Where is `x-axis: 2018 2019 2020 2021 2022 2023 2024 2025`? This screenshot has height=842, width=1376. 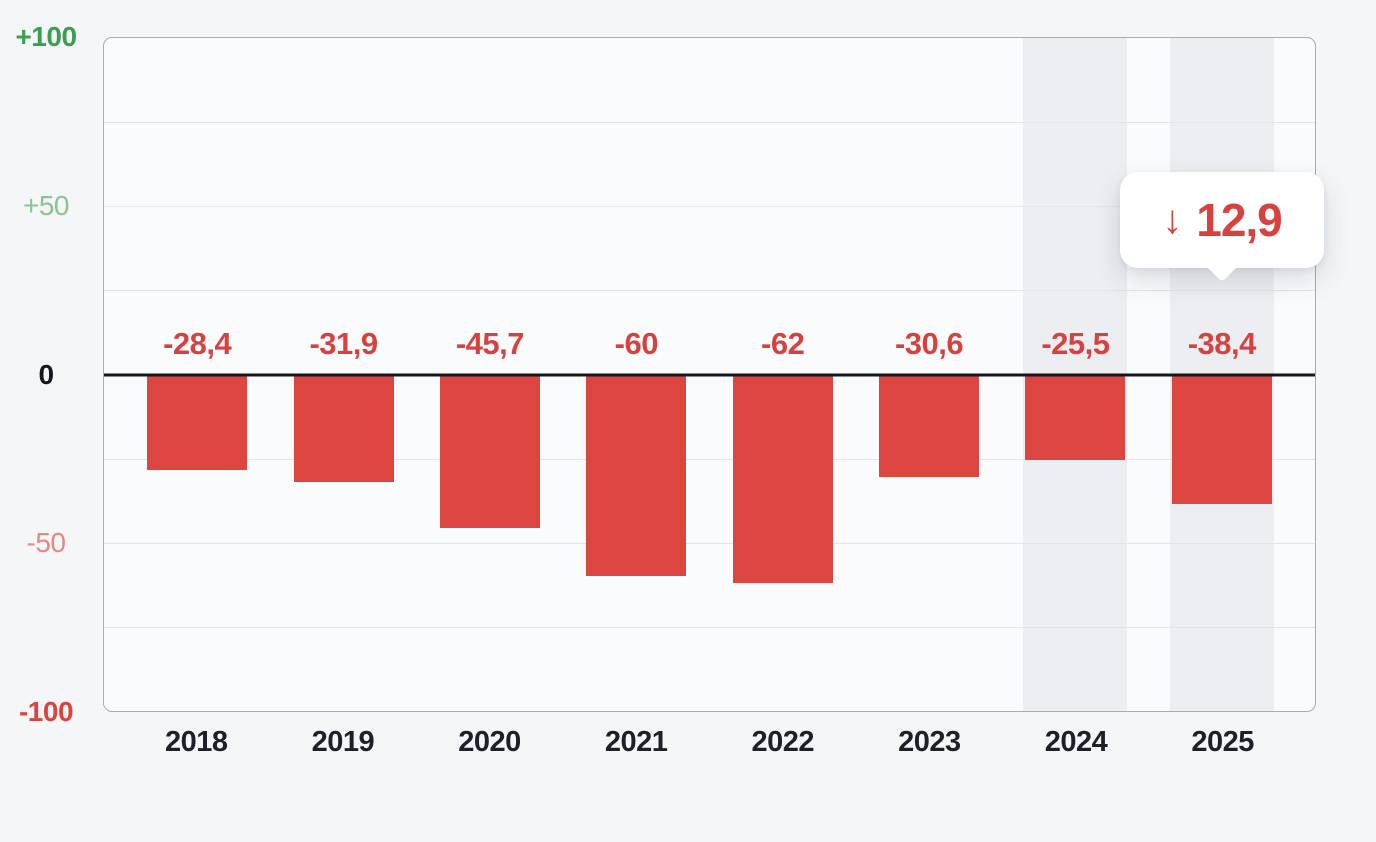
x-axis: 2018 2019 2020 2021 2022 2023 2024 2025 is located at coordinates (709, 743).